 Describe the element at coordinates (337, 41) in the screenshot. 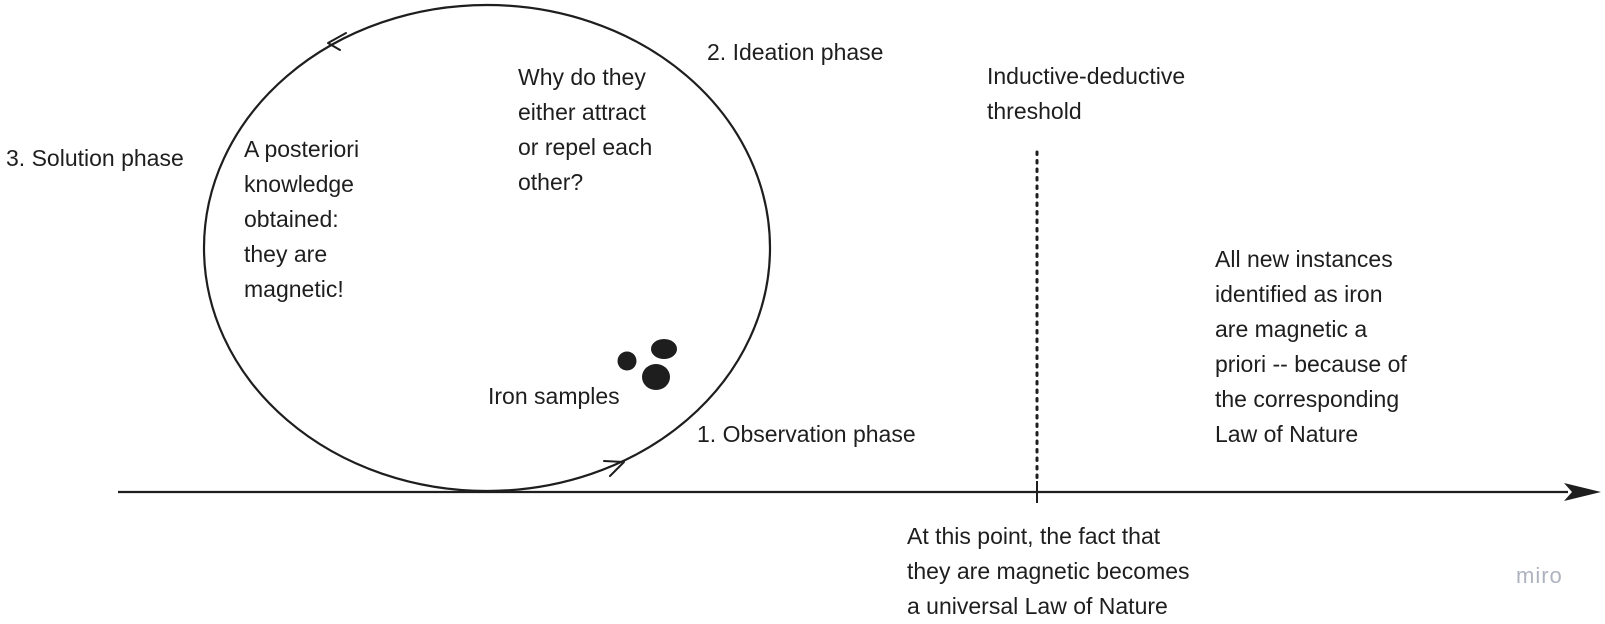

I see `cycle-arrowhead-top` at that location.